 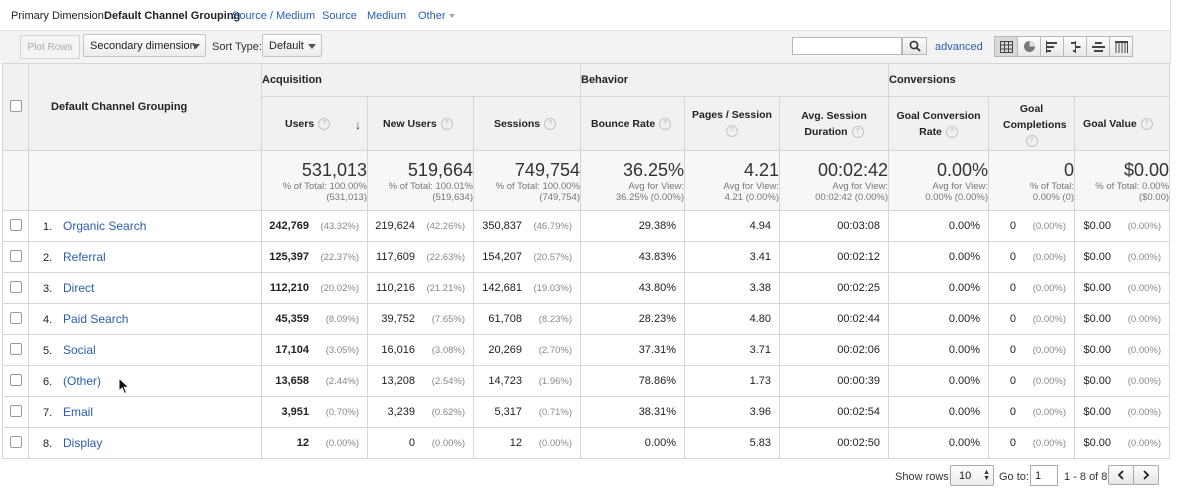 What do you see at coordinates (395, 226) in the screenshot?
I see `metric-value: 219,624` at bounding box center [395, 226].